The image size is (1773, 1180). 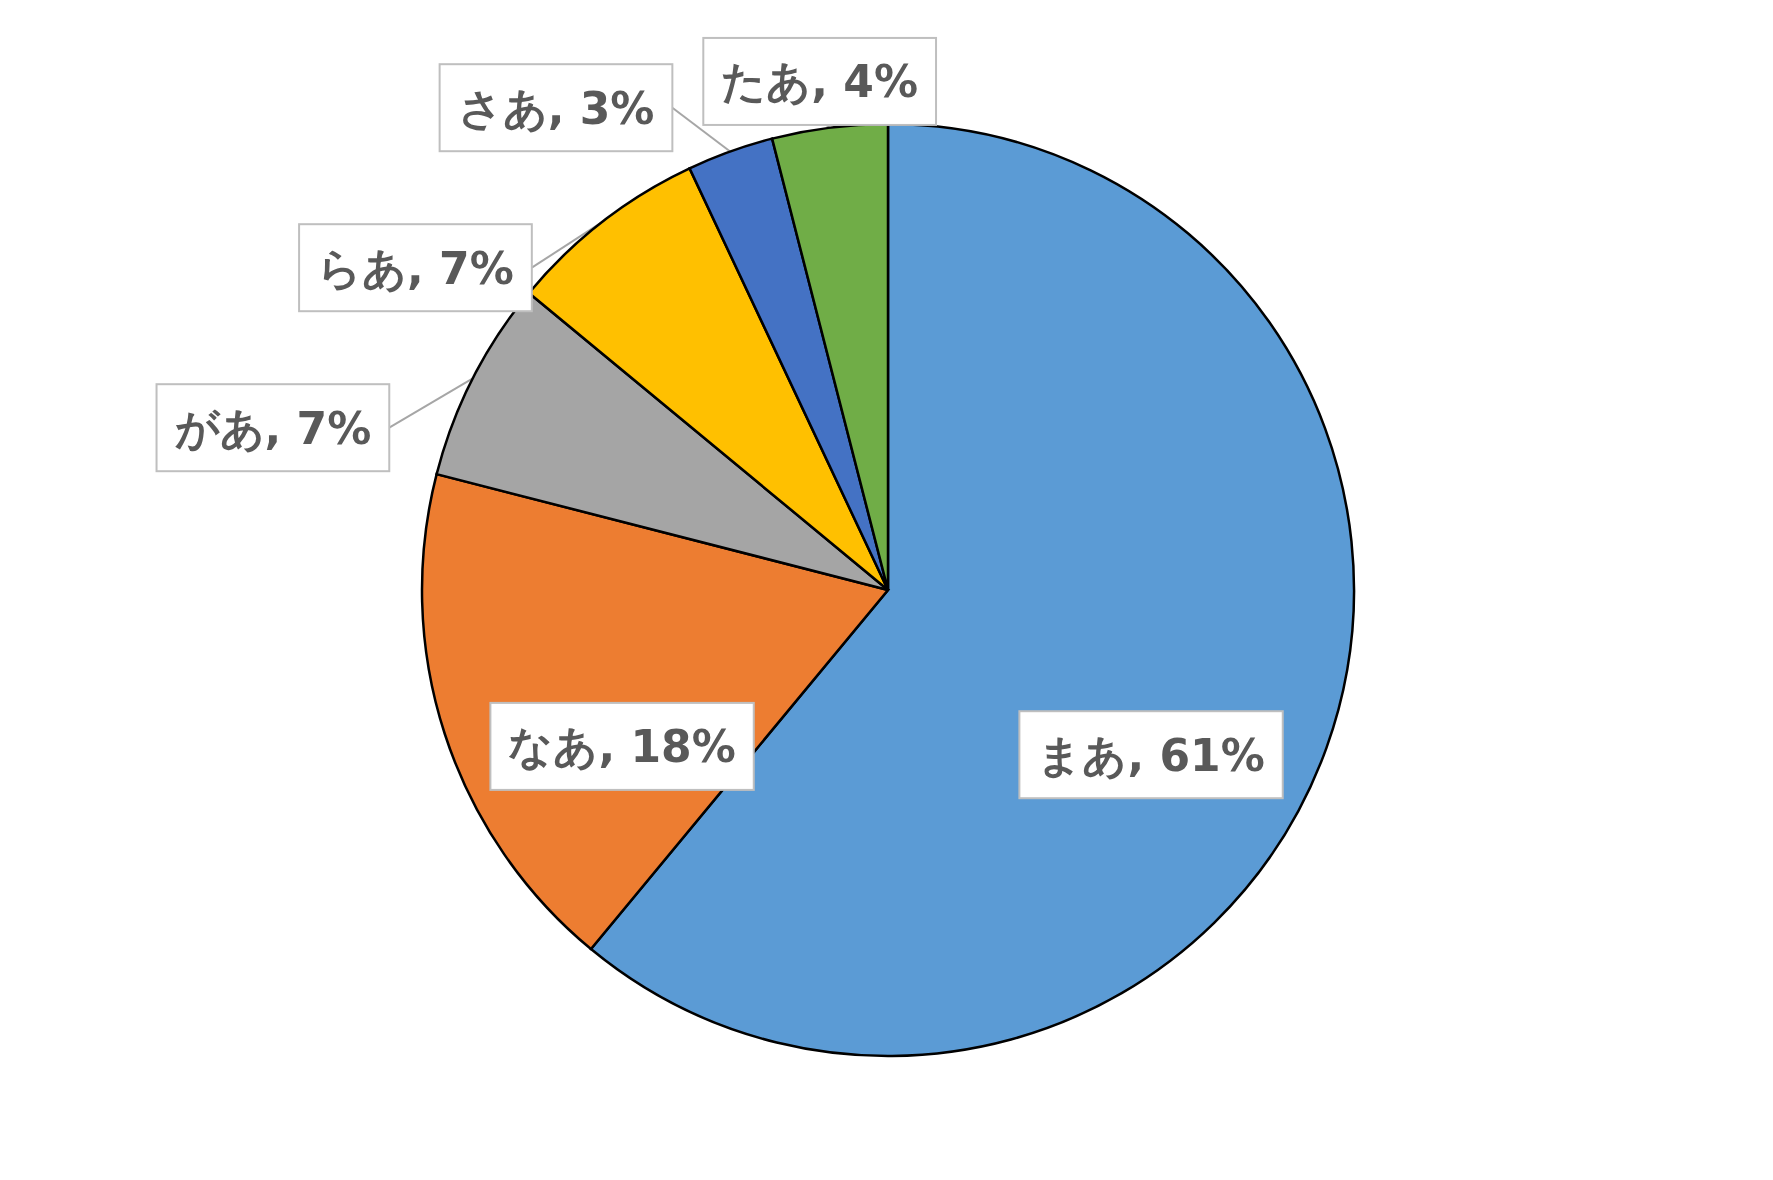 I want to click on slice-label: まあ, so click(x=1082, y=755).